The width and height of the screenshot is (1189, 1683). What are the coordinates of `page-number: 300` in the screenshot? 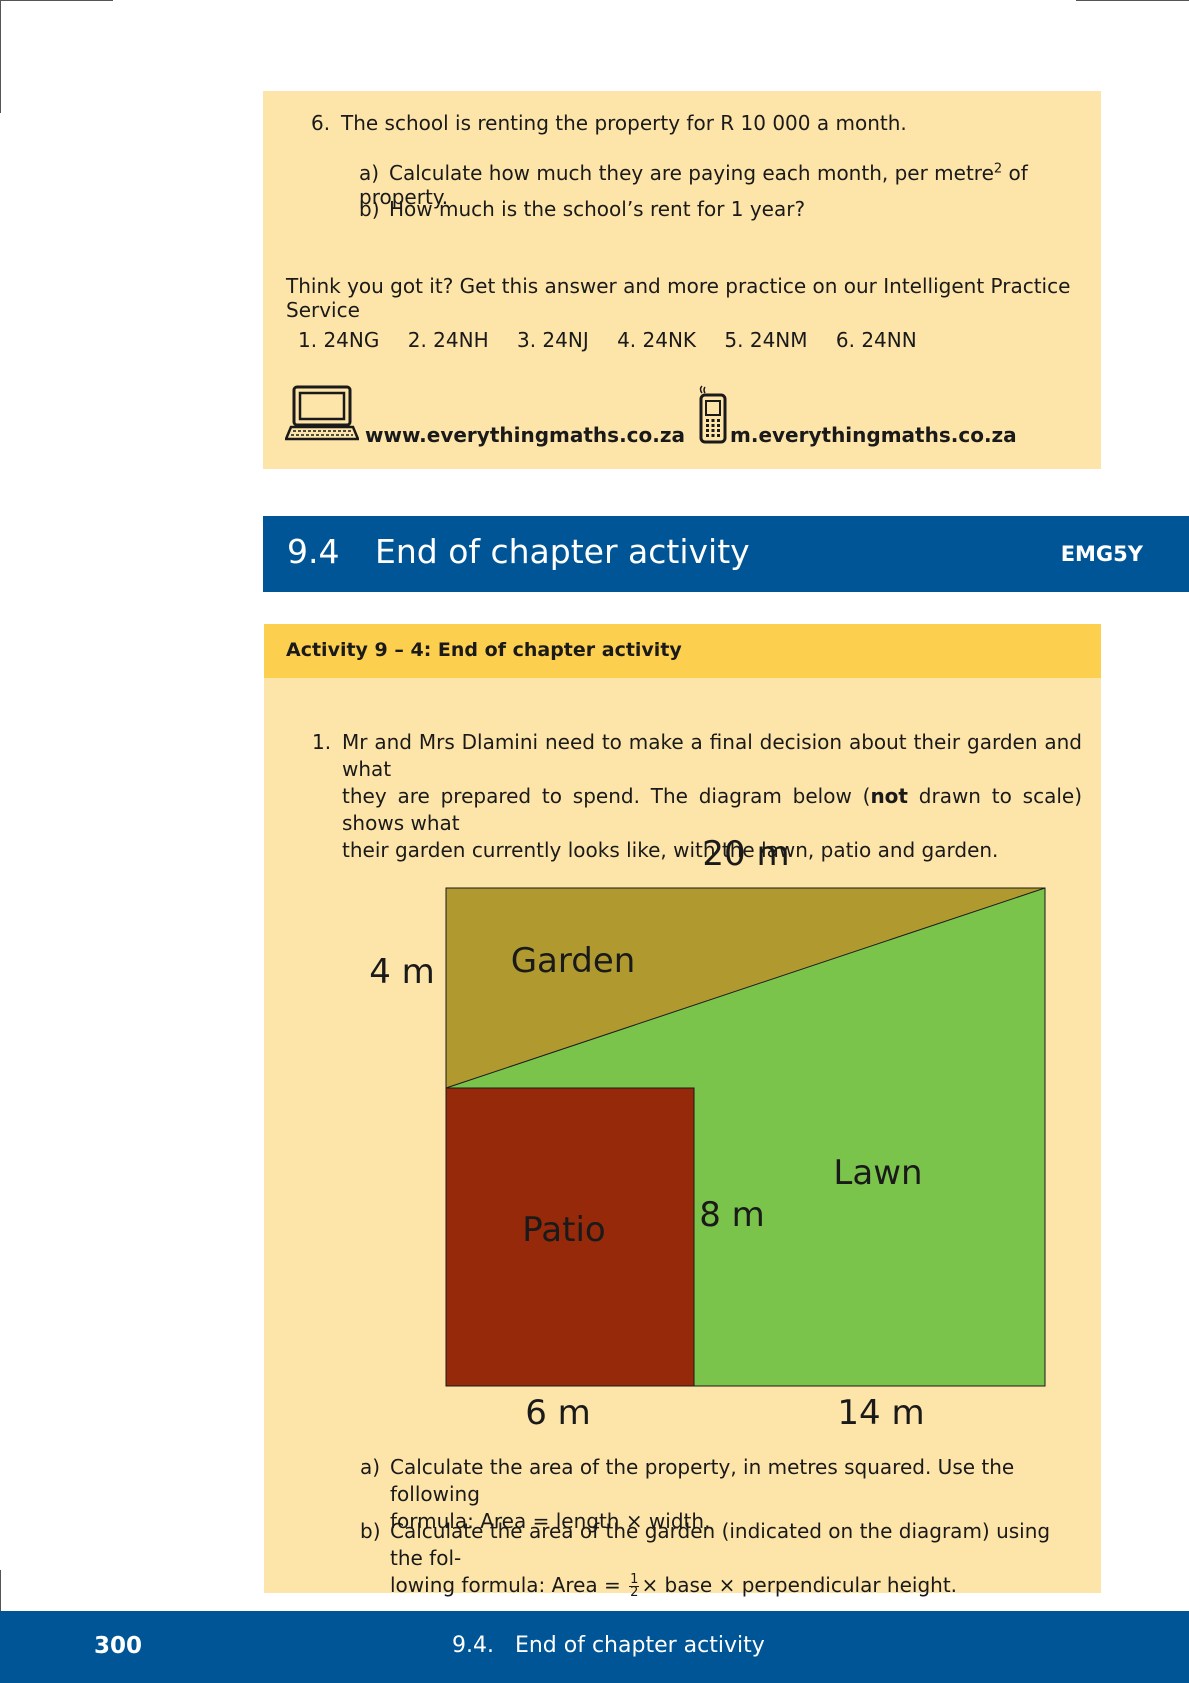 It's located at (118, 1646).